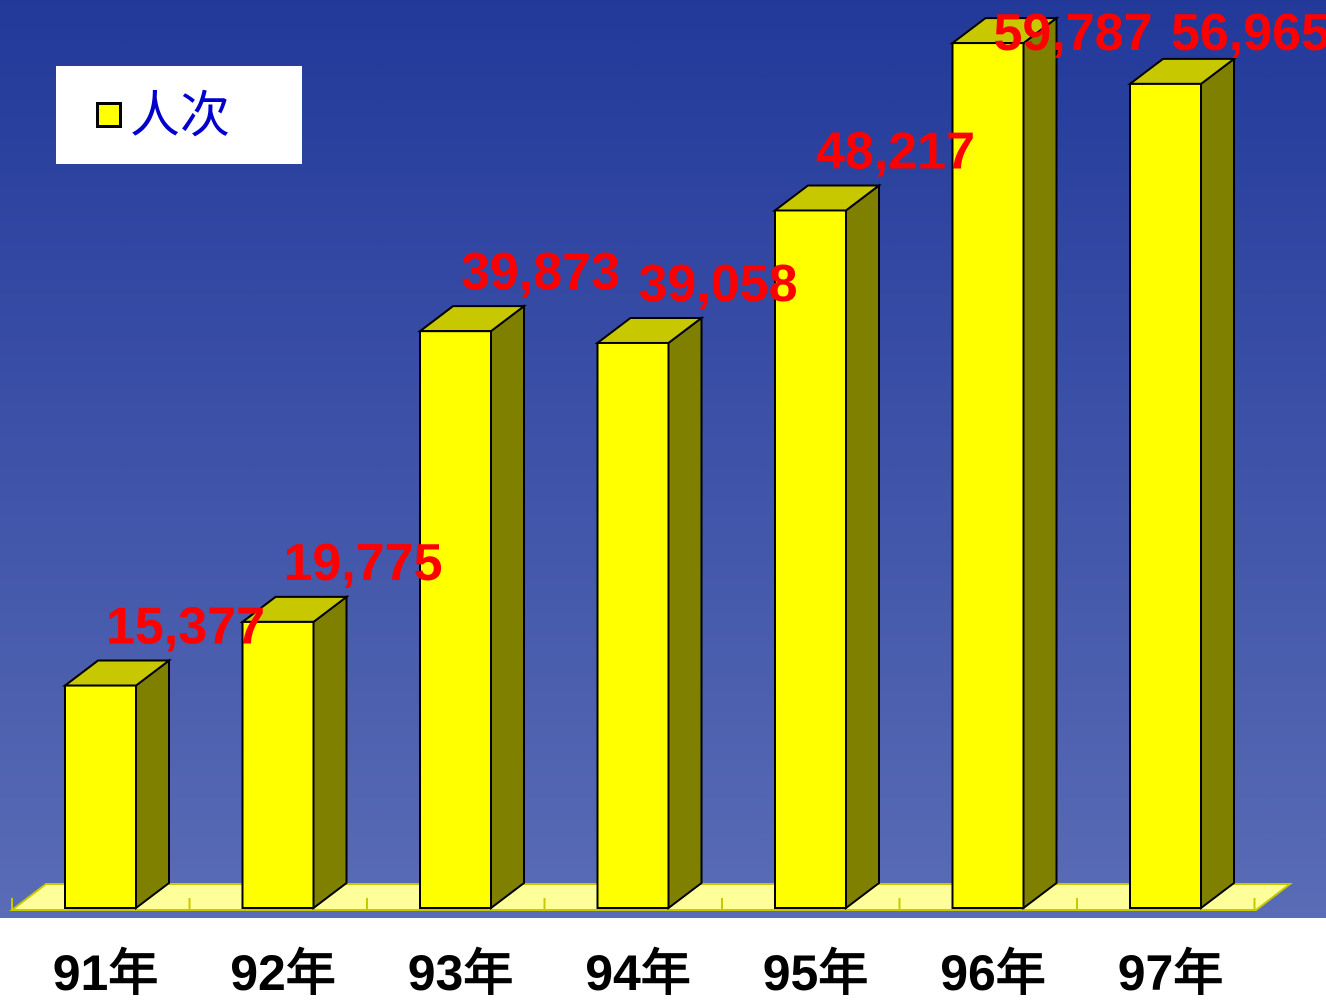 The image size is (1326, 1006). I want to click on category-label: 93年, so click(461, 973).